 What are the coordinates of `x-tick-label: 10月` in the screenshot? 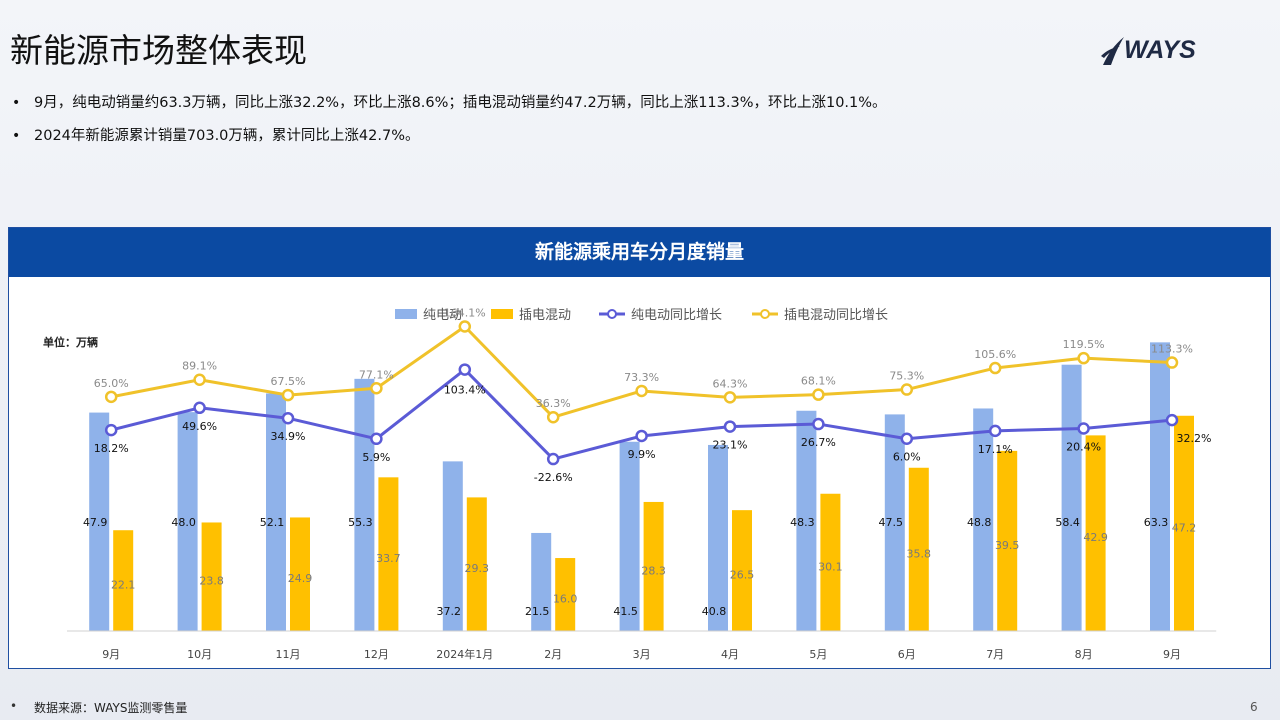 It's located at (199, 654).